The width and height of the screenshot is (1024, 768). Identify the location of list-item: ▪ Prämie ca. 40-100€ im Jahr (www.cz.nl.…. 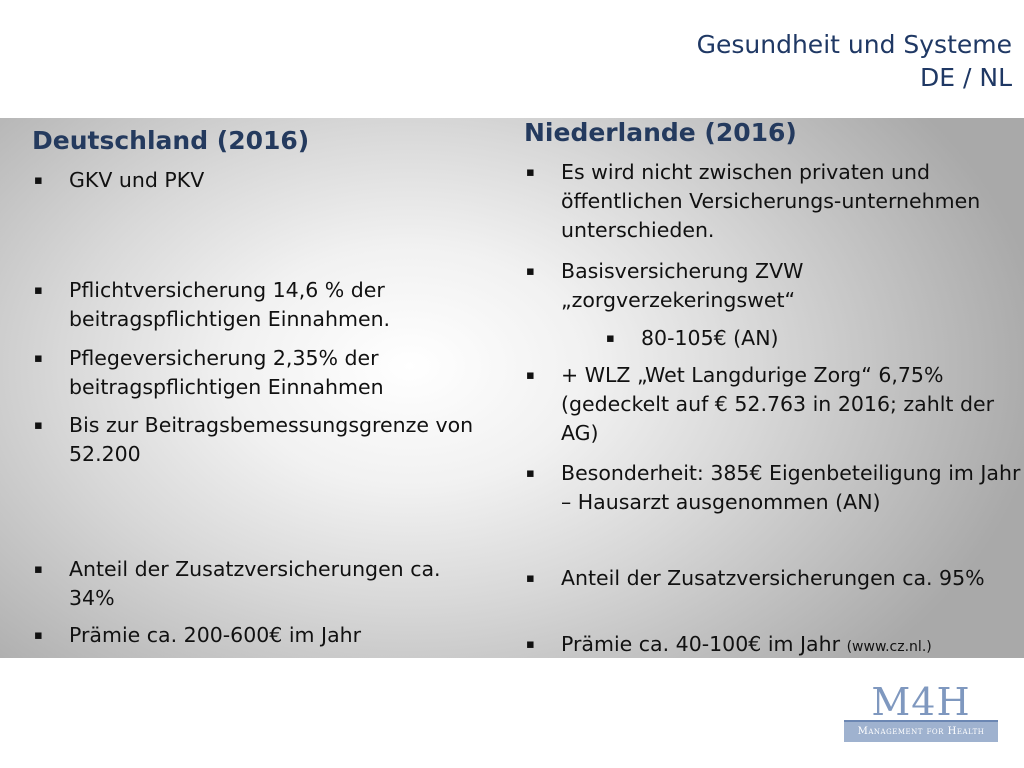
(774, 646).